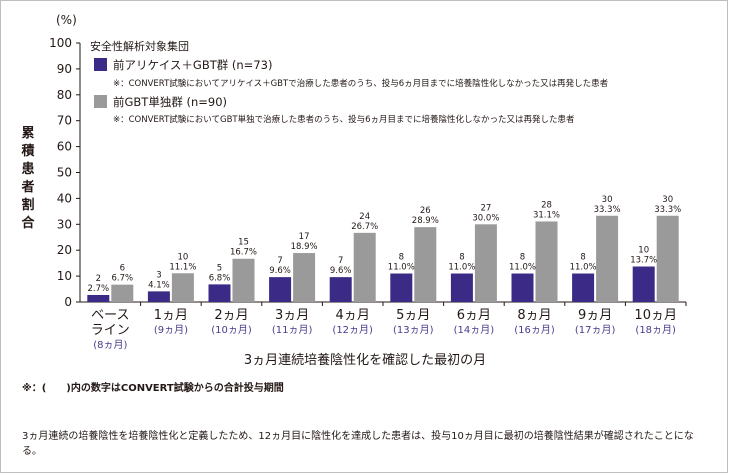  I want to click on category-sublabel: (9ヵ月), so click(171, 330).